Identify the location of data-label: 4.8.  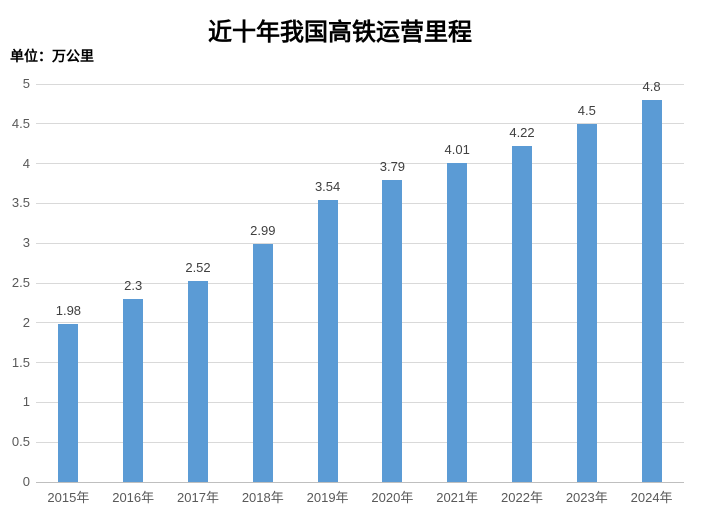
(651, 86).